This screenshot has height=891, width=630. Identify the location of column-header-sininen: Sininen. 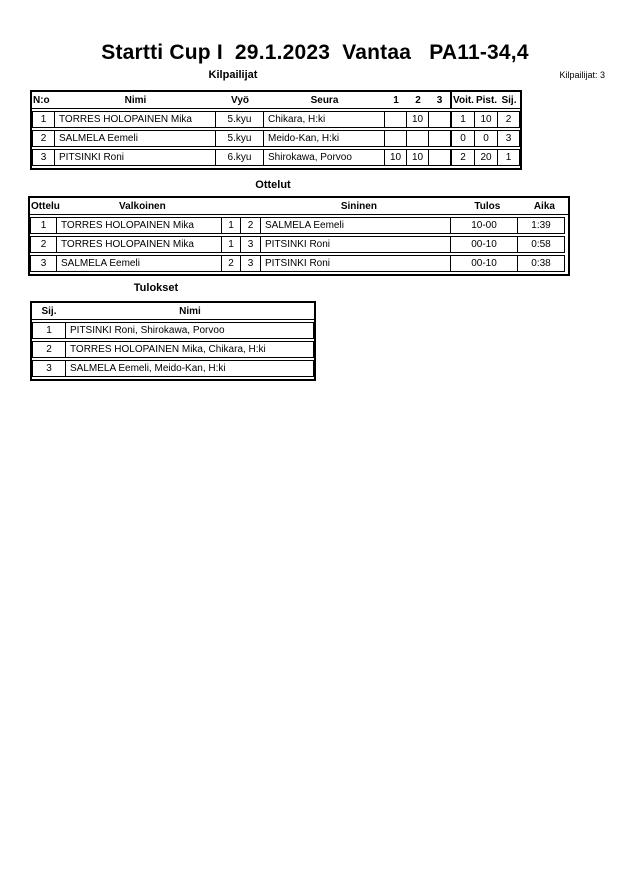
(358, 206).